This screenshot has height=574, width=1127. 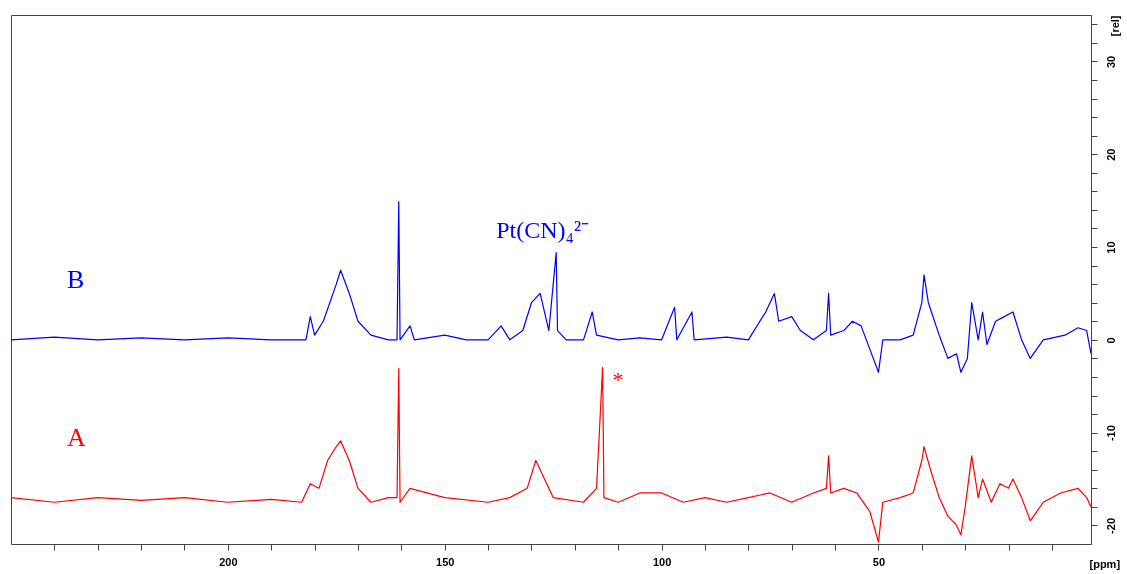 I want to click on x-axis-title: [ppm], so click(x=1105, y=563).